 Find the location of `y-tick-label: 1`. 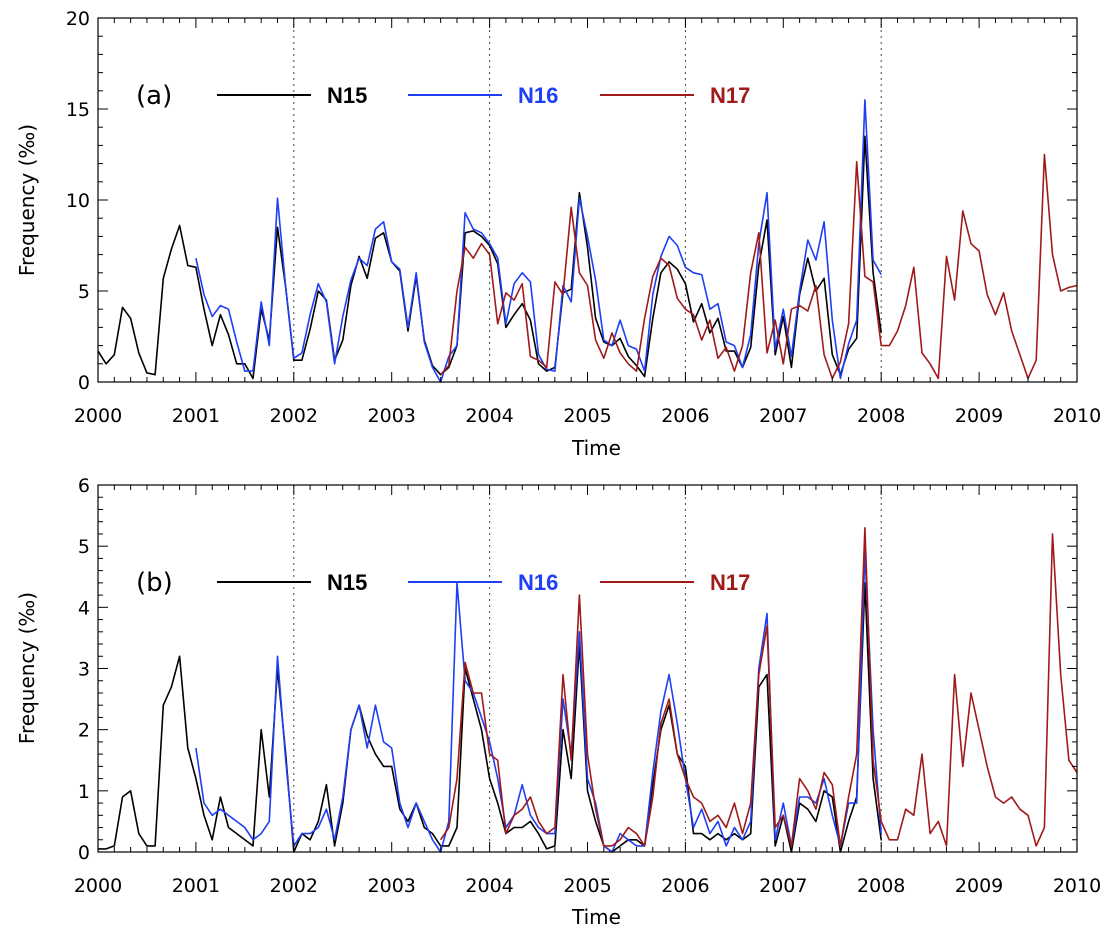

y-tick-label: 1 is located at coordinates (84, 792).